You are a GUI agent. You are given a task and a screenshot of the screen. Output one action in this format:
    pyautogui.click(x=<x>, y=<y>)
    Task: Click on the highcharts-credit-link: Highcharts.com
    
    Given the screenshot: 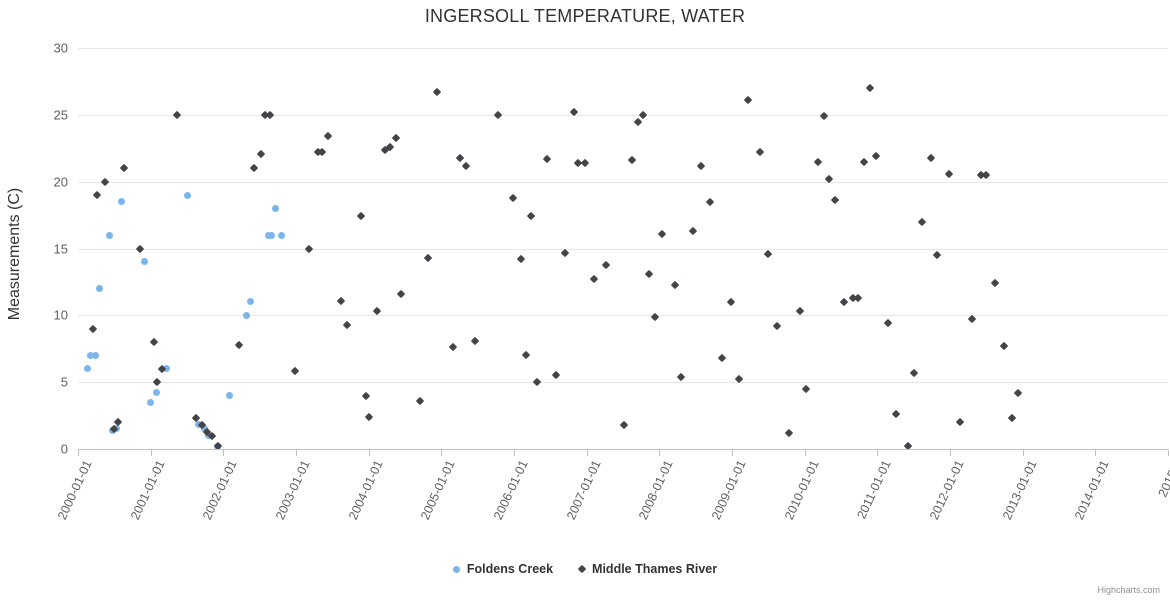 What is the action you would take?
    pyautogui.click(x=1128, y=590)
    